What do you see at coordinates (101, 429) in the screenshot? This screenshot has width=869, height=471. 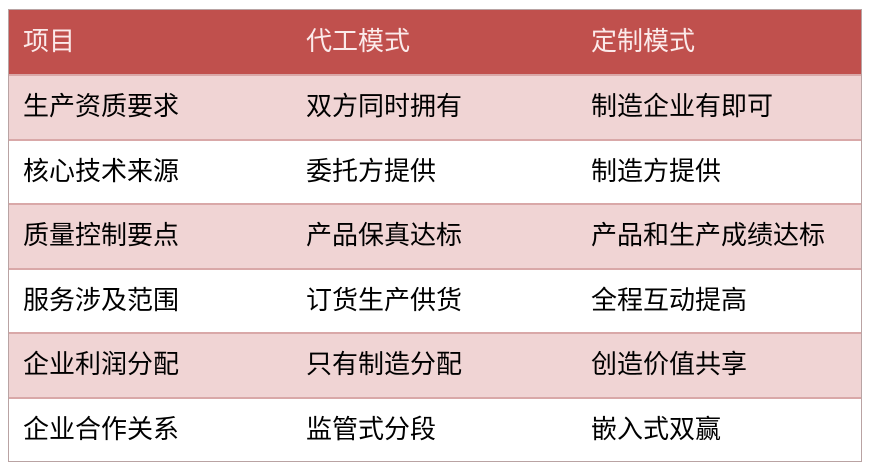 I see `table-cell: 企业合作关系` at bounding box center [101, 429].